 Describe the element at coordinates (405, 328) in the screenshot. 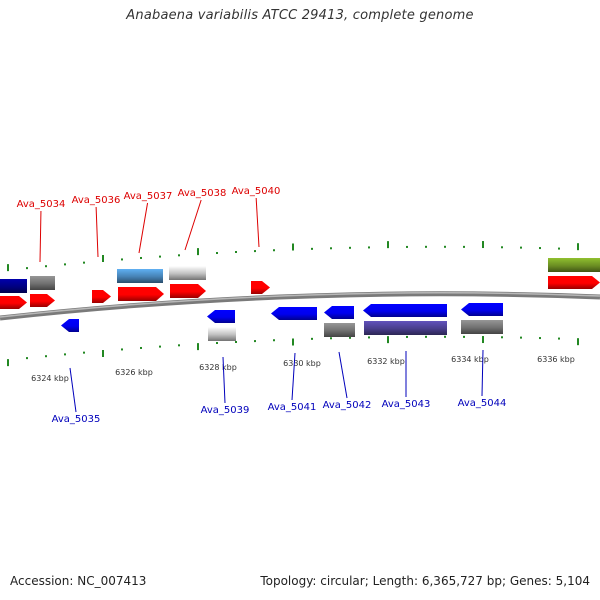

I see `feature-block-purple` at that location.